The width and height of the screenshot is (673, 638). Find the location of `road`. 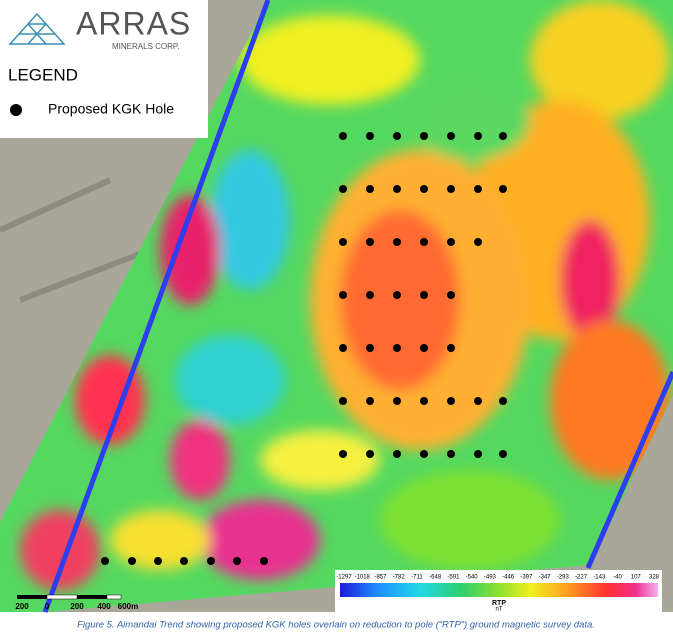

road is located at coordinates (76, 240).